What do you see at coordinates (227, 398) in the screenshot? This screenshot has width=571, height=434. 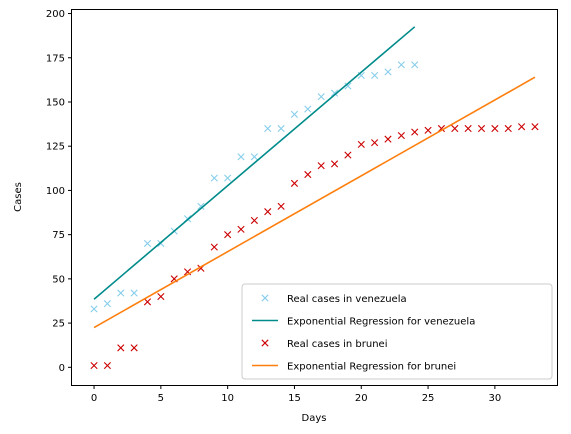 I see `x-tick-label: 10` at bounding box center [227, 398].